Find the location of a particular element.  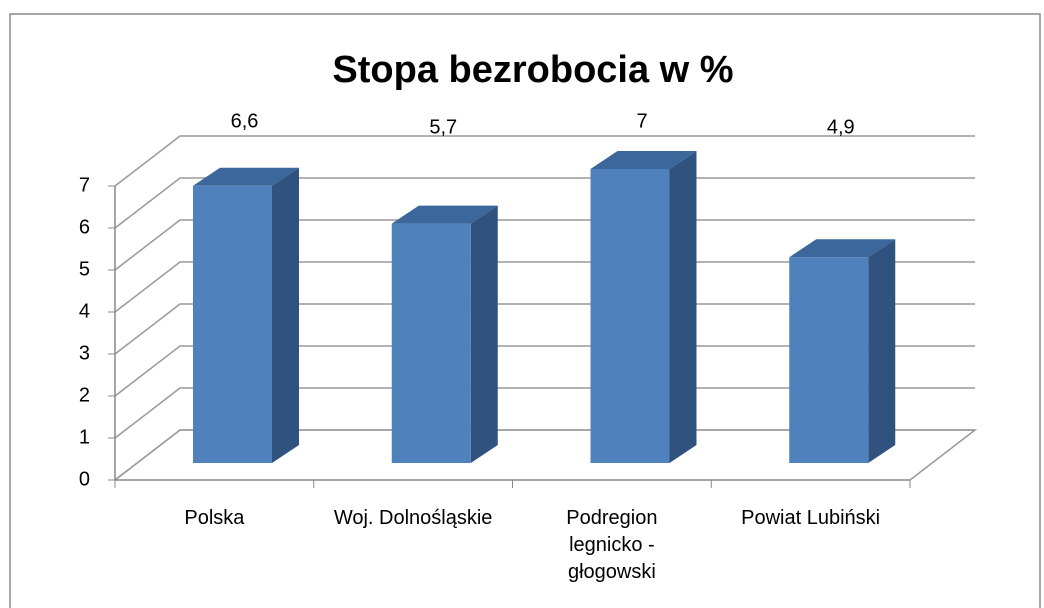

y-tick-label: 2 is located at coordinates (84, 395).